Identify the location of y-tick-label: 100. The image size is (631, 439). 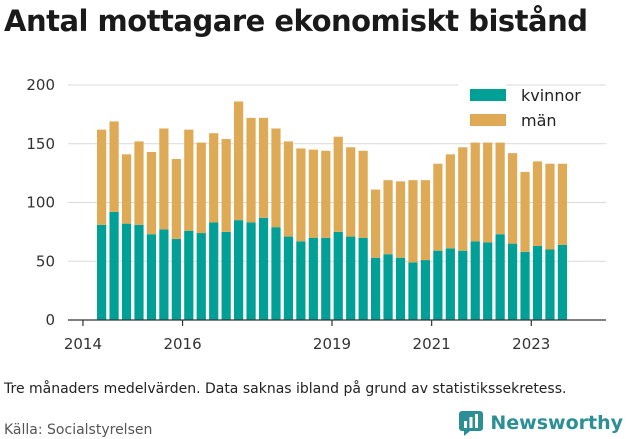
(40, 203).